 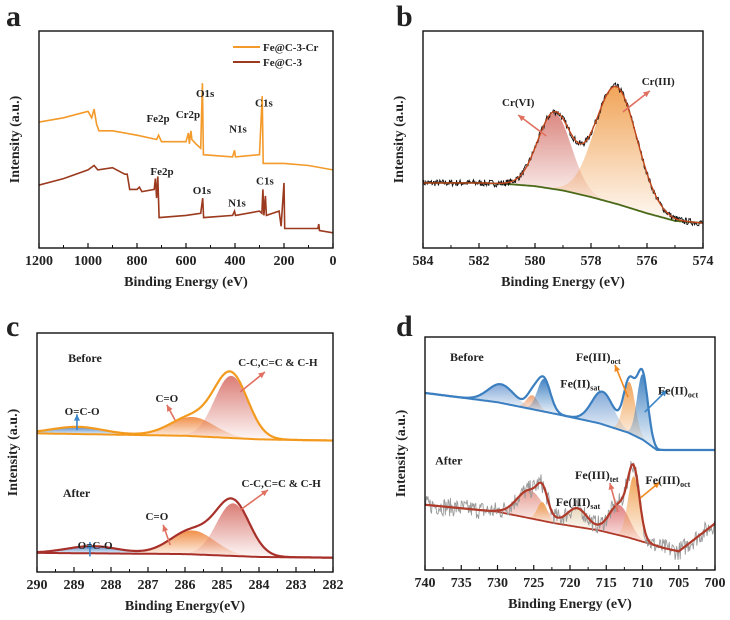 I want to click on x-tick-label: 290, so click(x=37, y=585).